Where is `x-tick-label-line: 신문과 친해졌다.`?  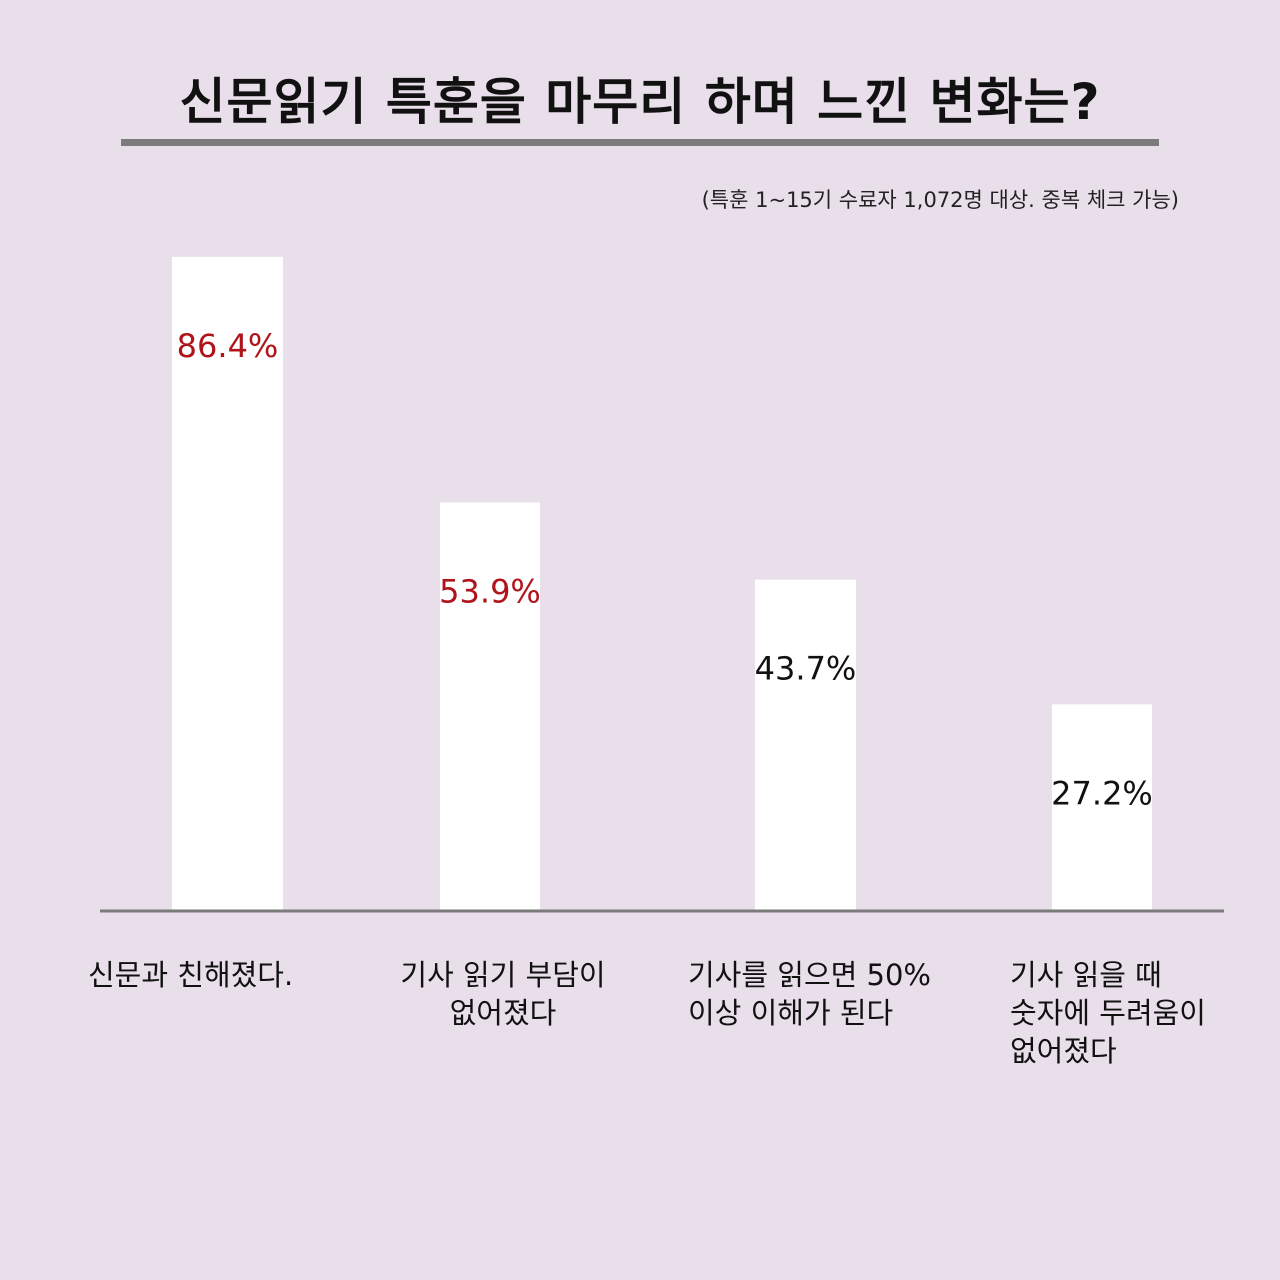 x-tick-label-line: 신문과 친해졌다. is located at coordinates (191, 975).